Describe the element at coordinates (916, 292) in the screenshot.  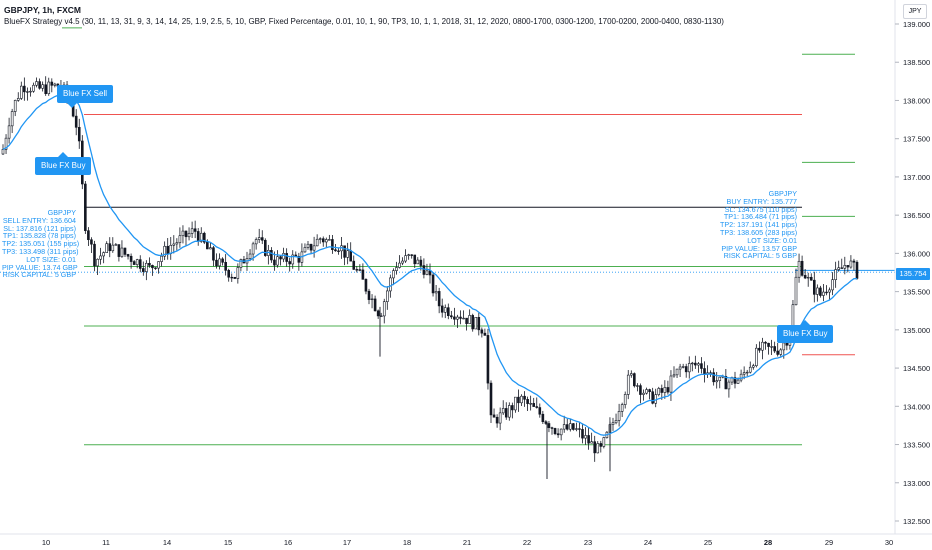
I see `price-tick: 135.500` at that location.